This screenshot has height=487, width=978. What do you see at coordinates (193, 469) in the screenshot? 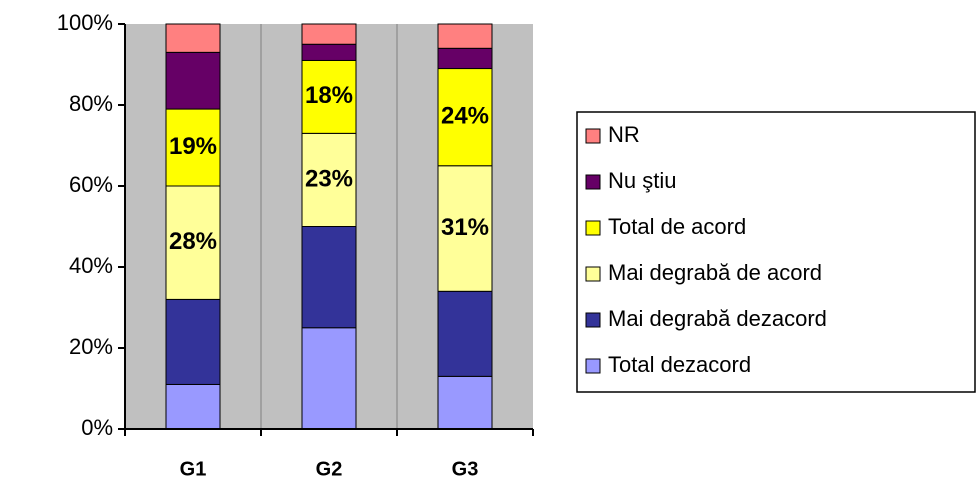
I see `x-tick-label: G1` at bounding box center [193, 469].